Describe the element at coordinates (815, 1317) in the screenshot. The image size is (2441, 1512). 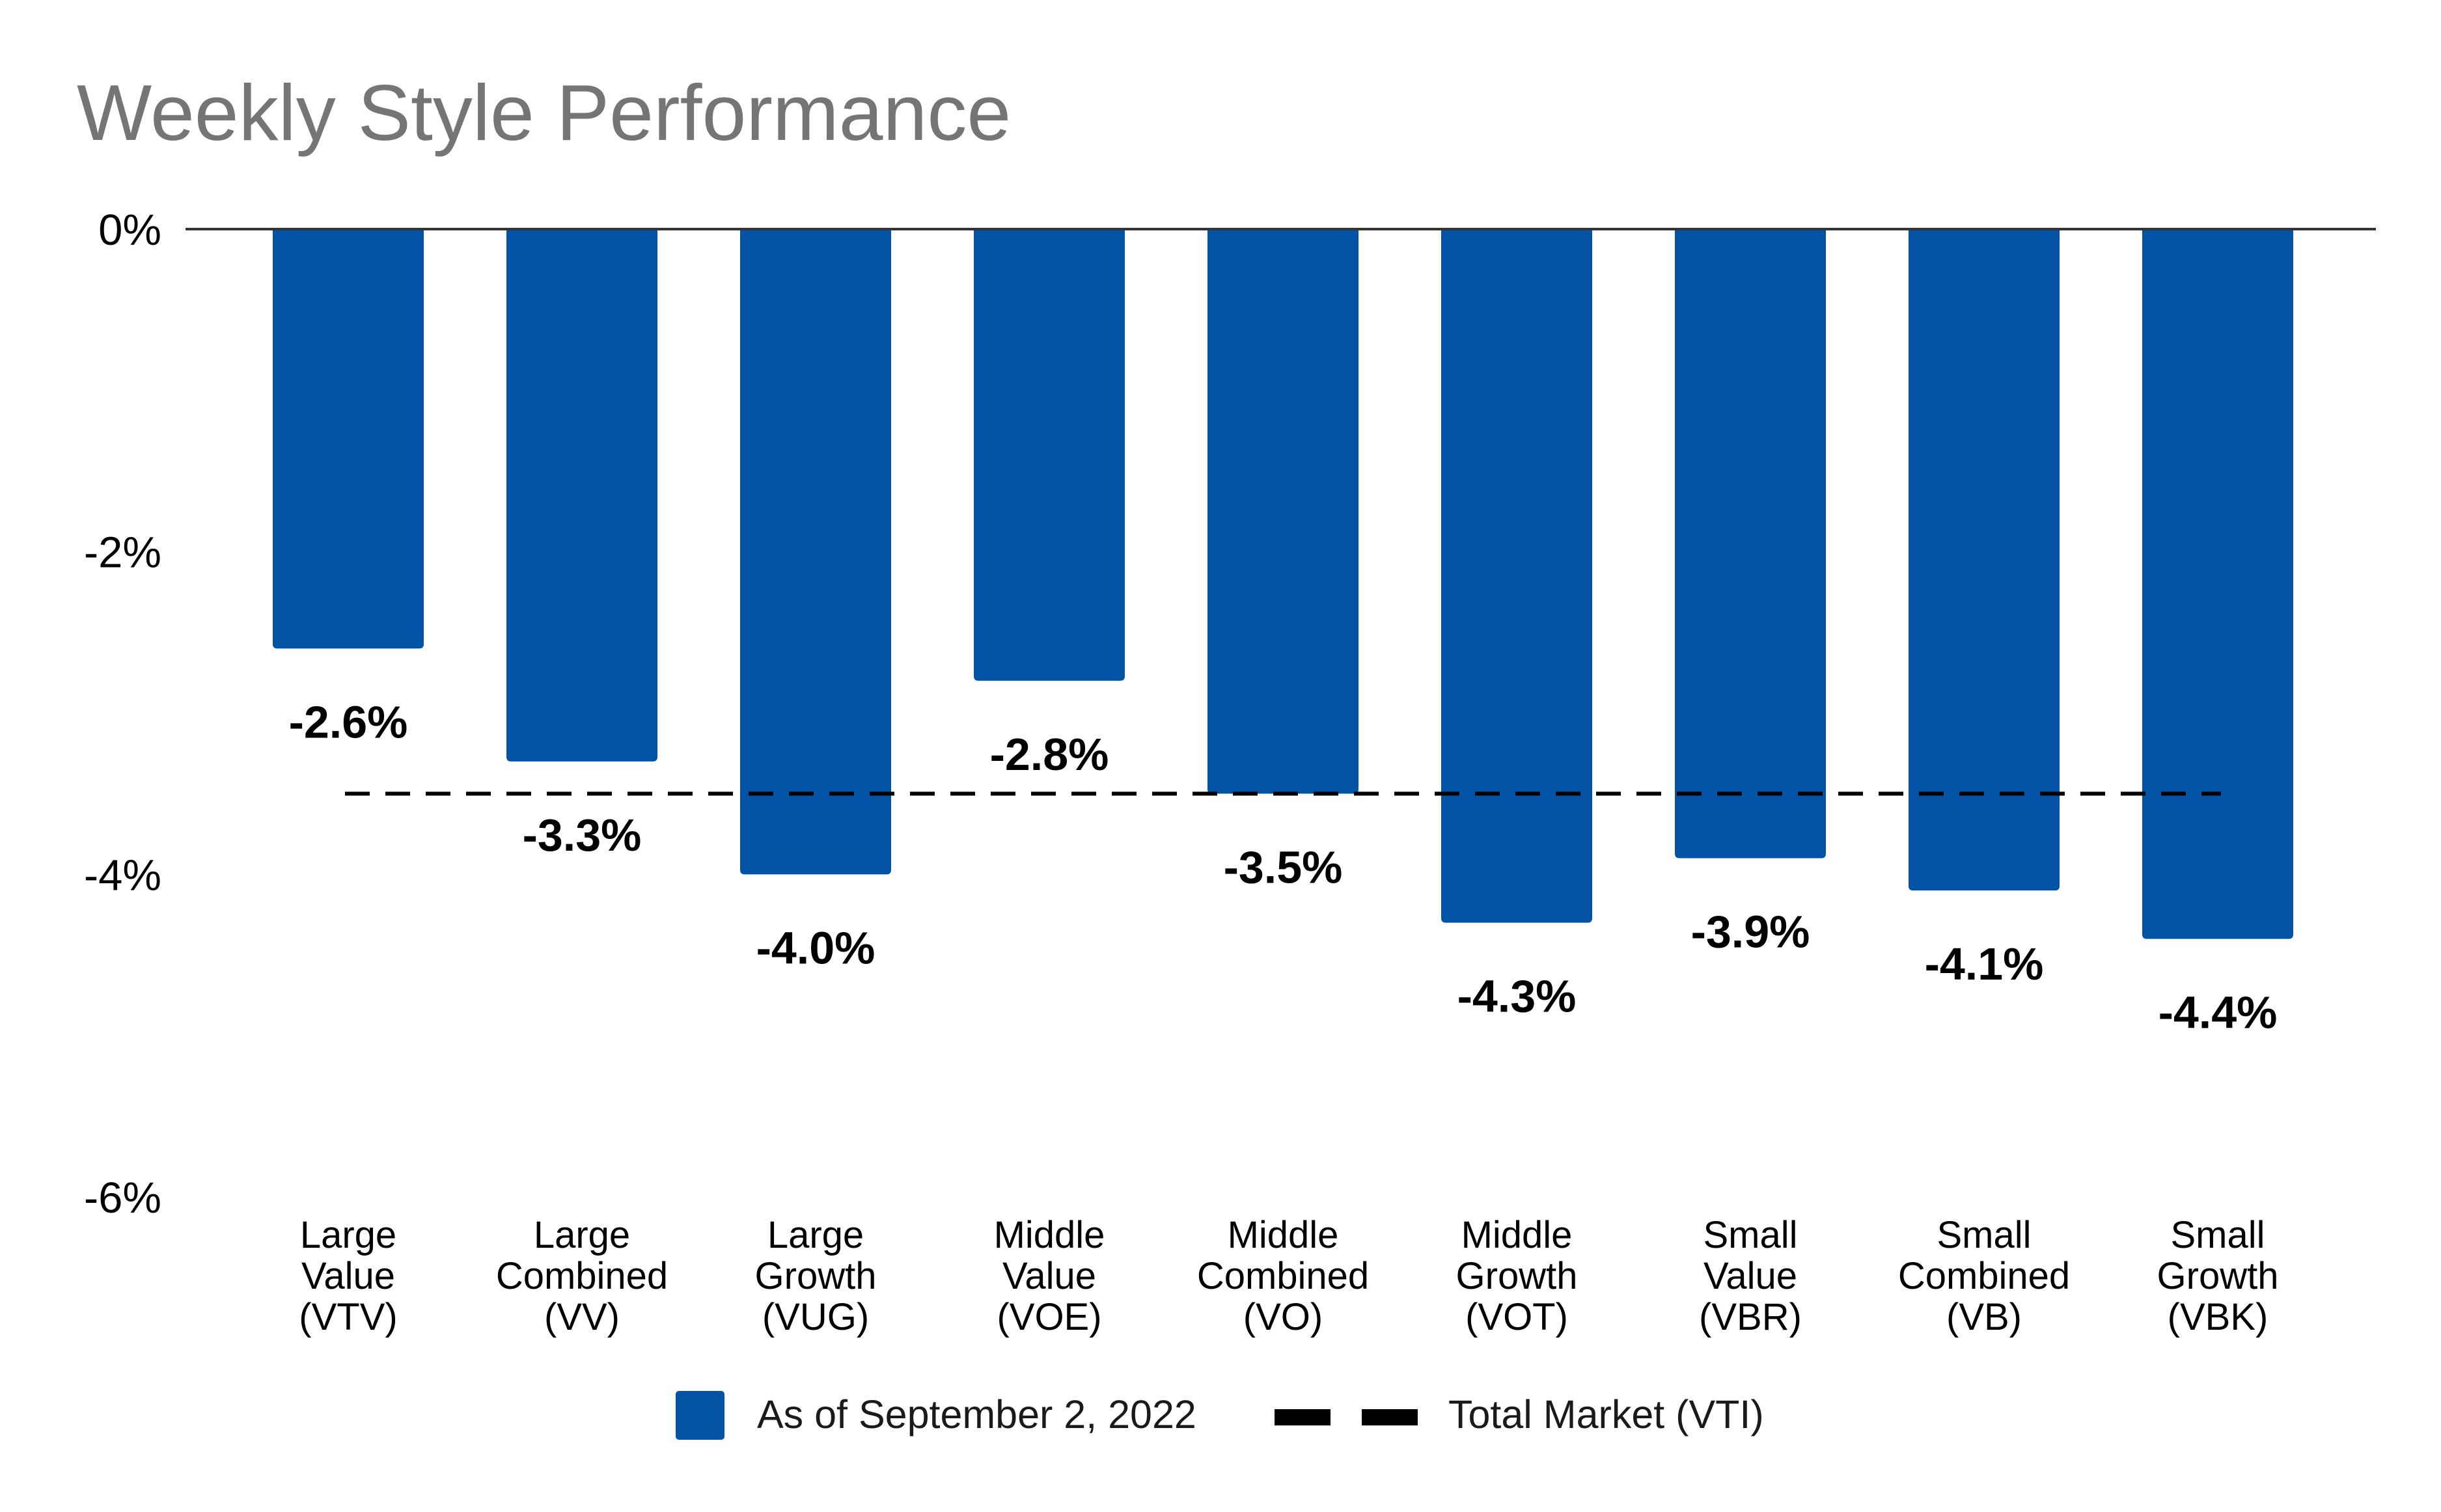
I see `x-tick-label: (VUG)` at that location.